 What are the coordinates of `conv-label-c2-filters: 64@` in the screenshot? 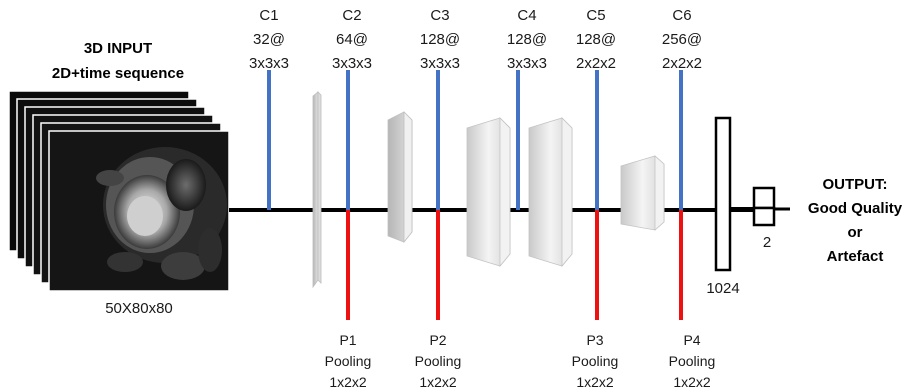 It's located at (352, 39).